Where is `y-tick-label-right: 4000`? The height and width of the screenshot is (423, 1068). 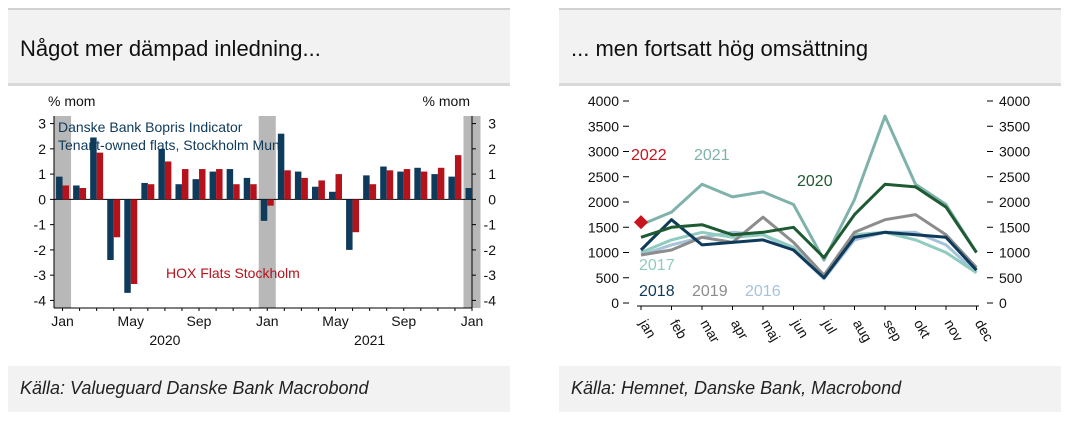 y-tick-label-right: 4000 is located at coordinates (1014, 101).